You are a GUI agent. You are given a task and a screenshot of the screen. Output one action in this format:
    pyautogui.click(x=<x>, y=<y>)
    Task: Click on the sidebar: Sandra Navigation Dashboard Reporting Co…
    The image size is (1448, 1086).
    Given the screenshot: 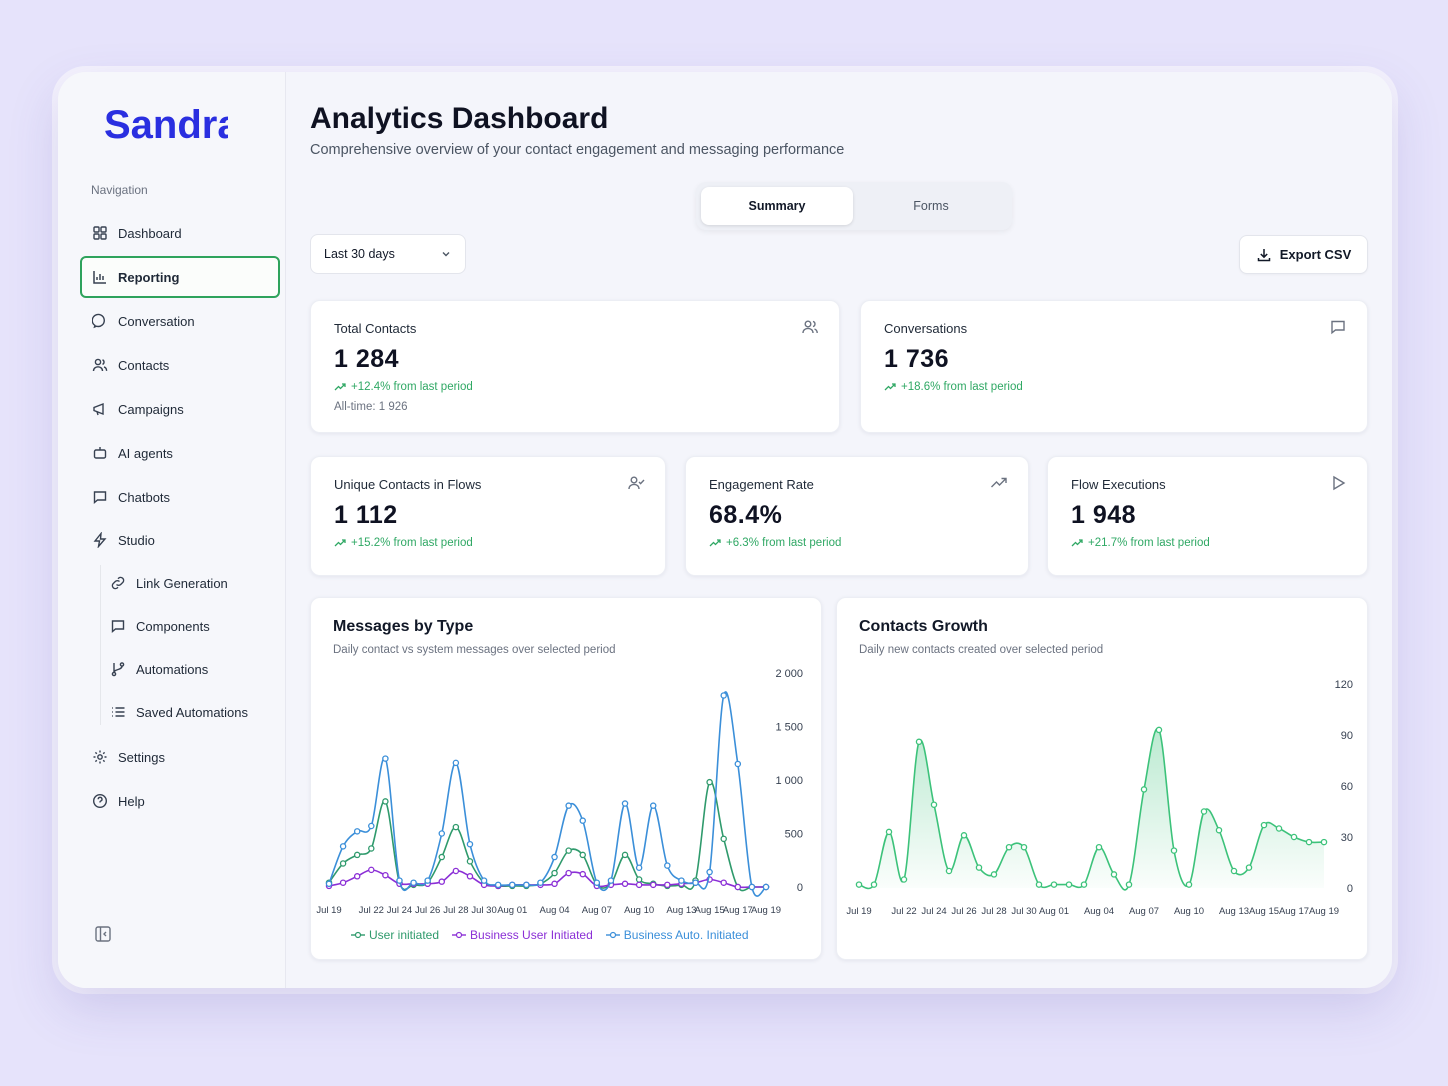 What is the action you would take?
    pyautogui.click(x=172, y=530)
    